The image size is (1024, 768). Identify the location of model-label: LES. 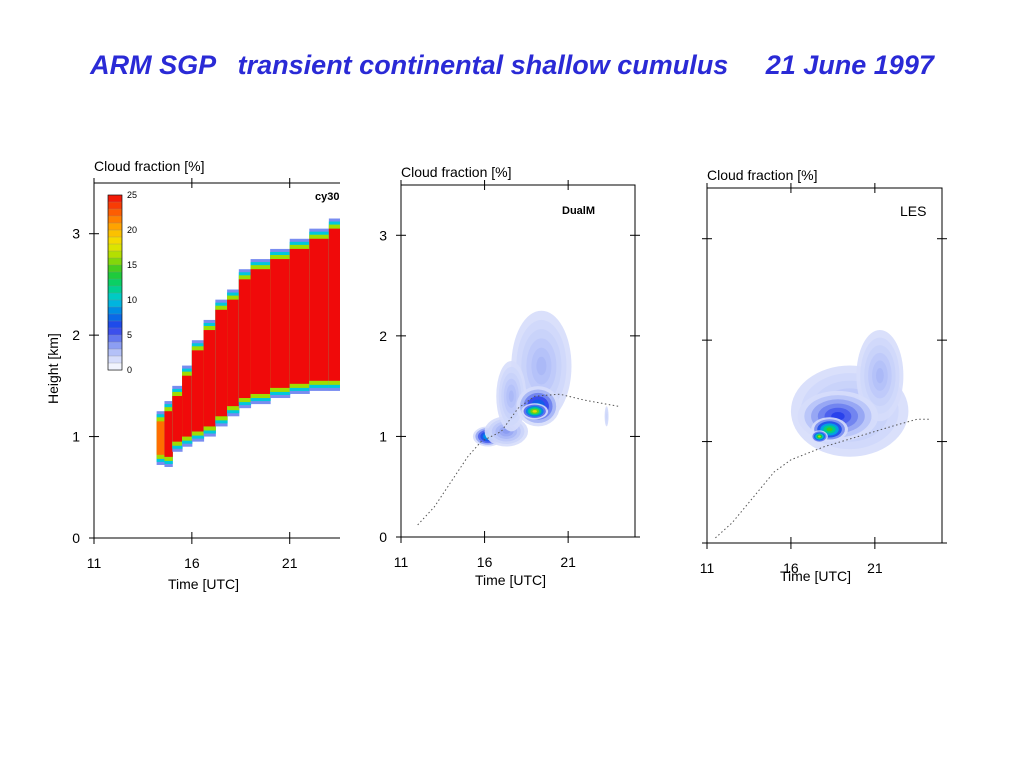
(913, 211).